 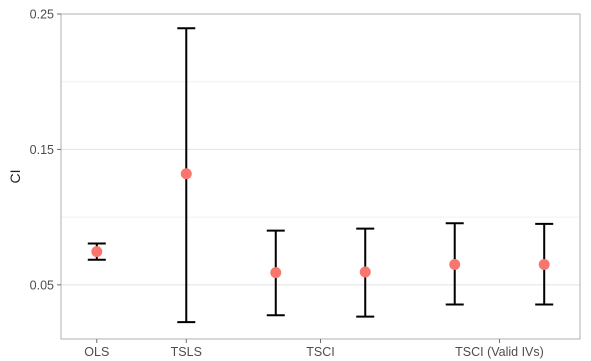 I want to click on y-axis-title: CI, so click(x=15, y=177).